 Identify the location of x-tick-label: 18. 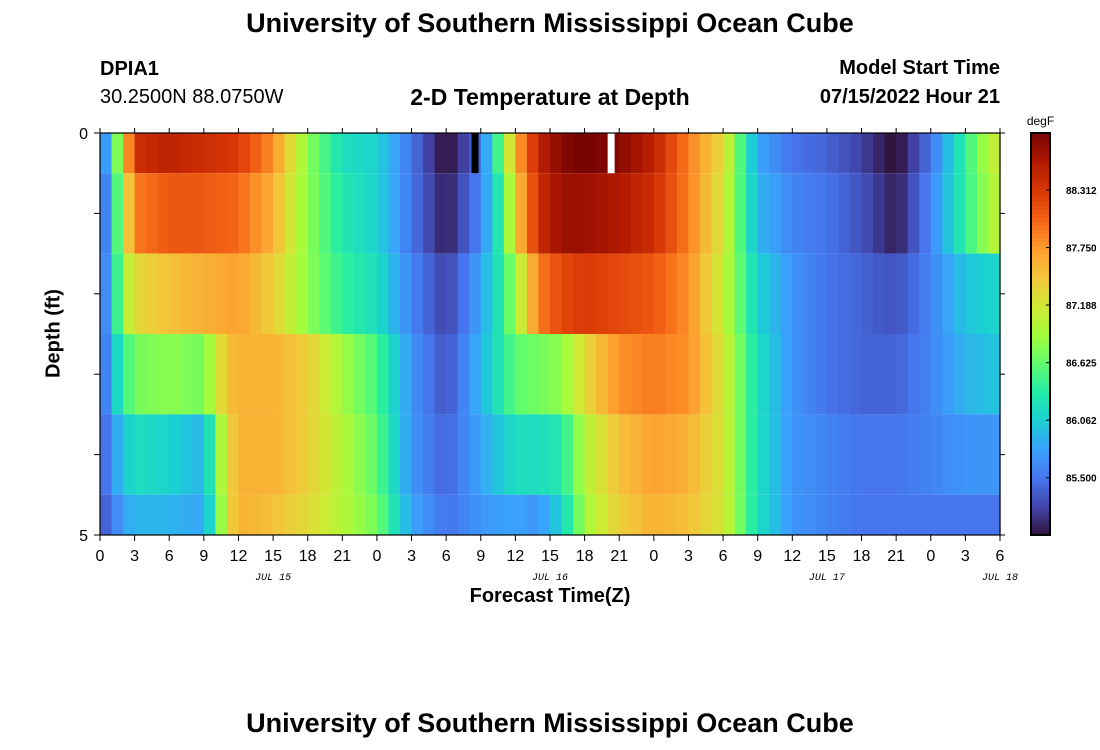
(585, 556).